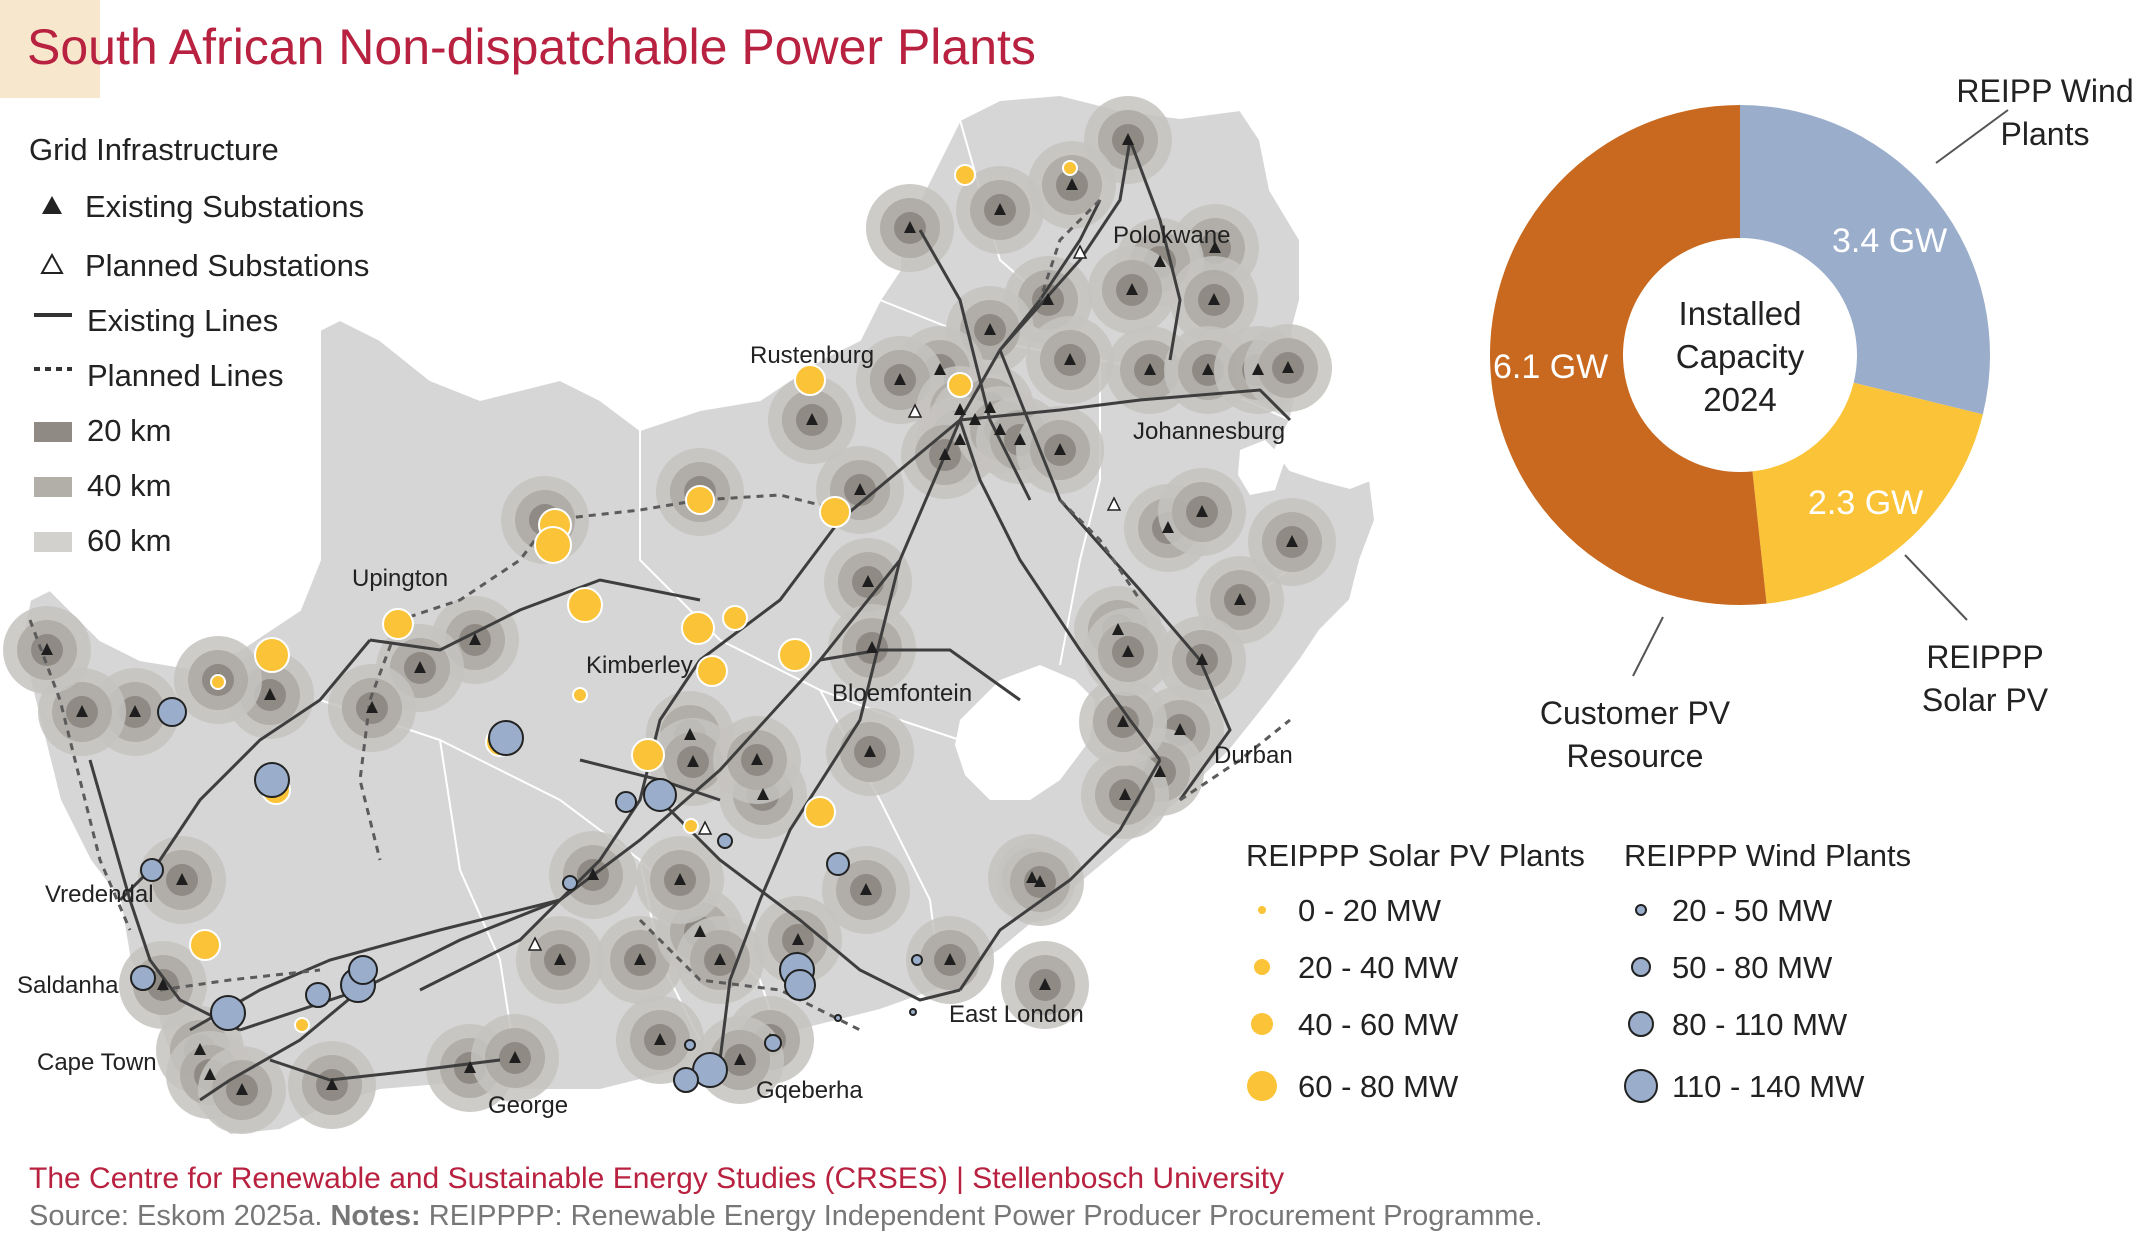 This screenshot has height=1235, width=2151. I want to click on donut-segment-reippp-solar-pv, so click(1867, 493).